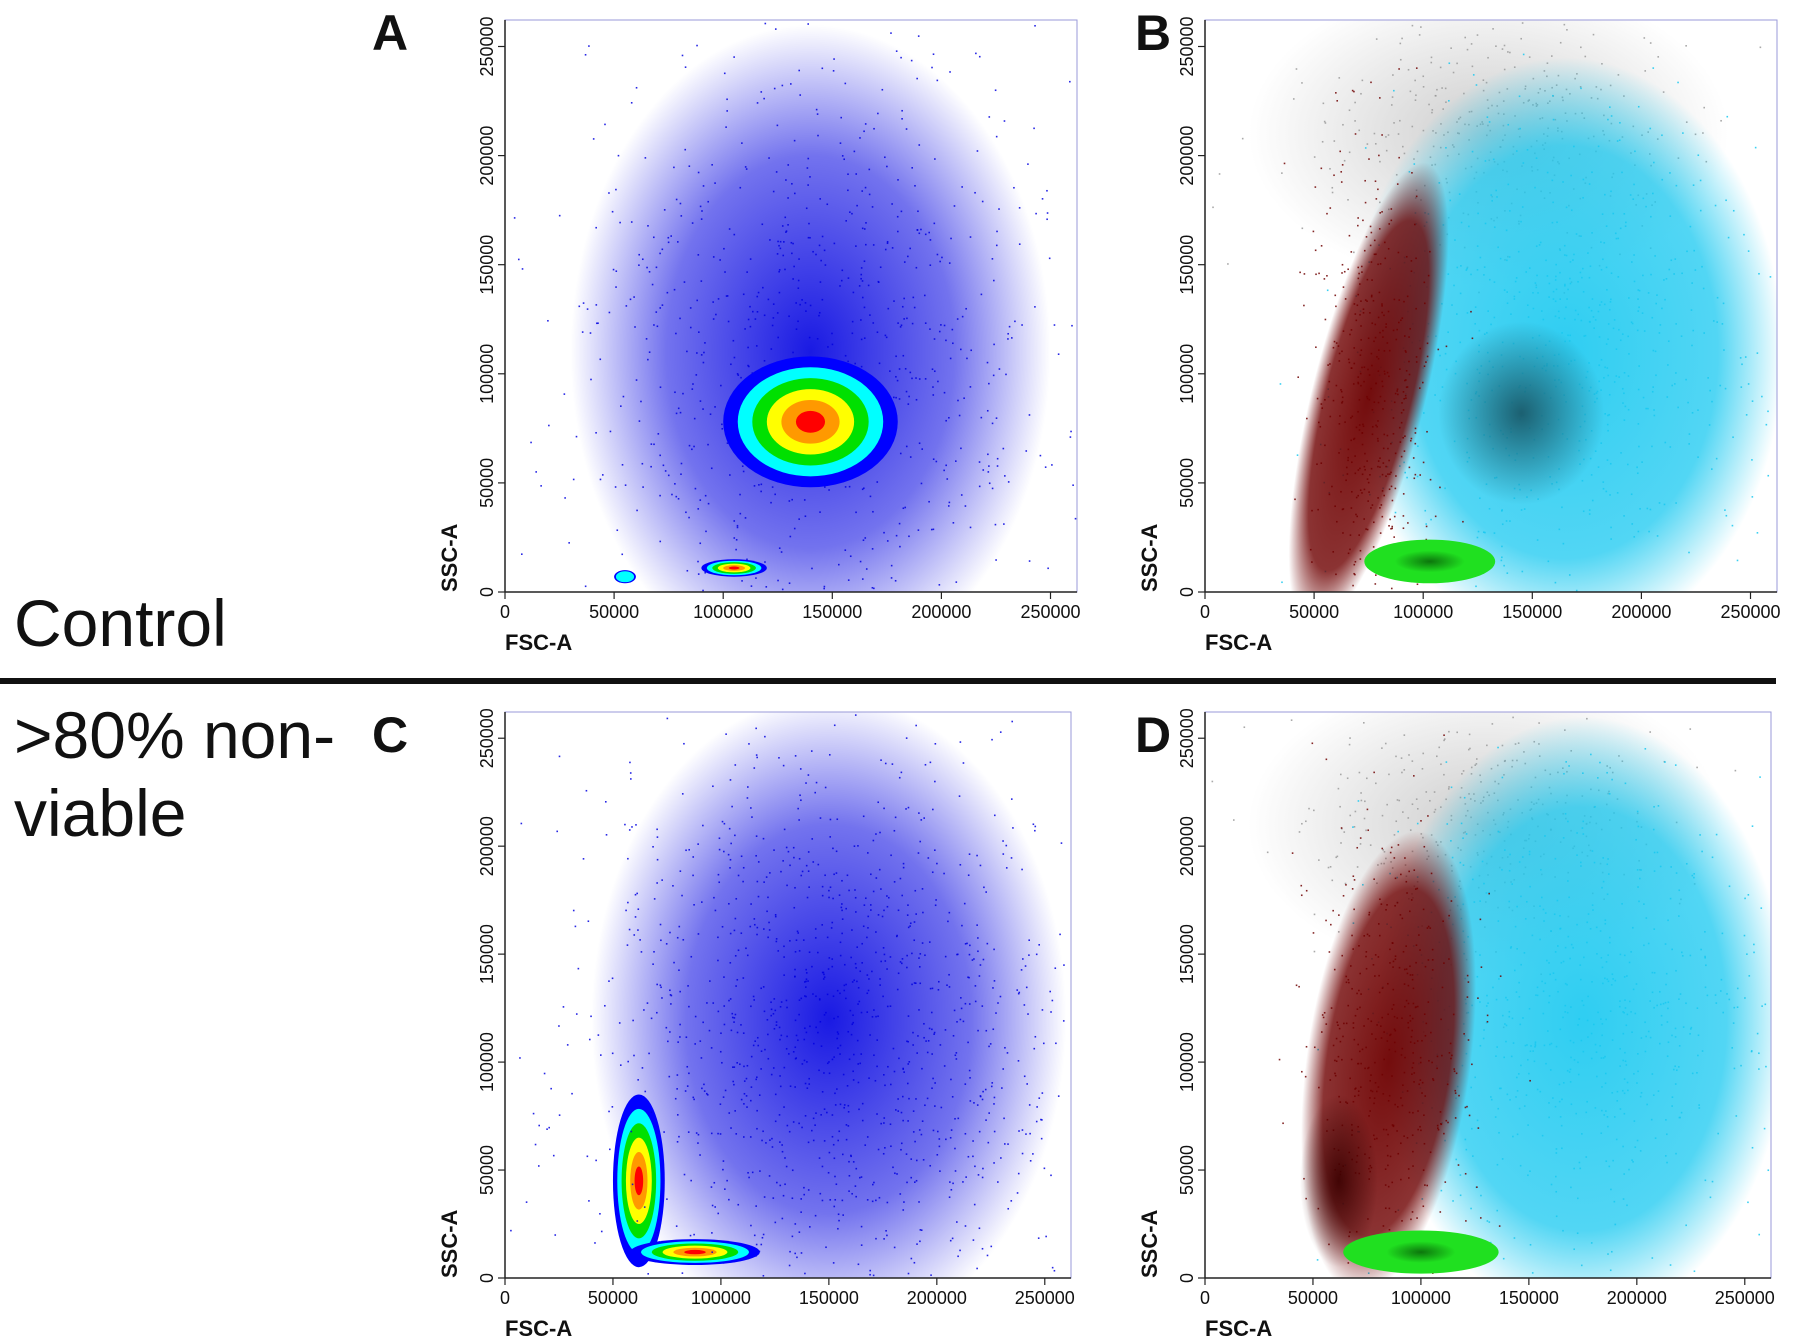 The image size is (1800, 1342). Describe the element at coordinates (1187, 1278) in the screenshot. I see `y-tick-label: 0` at that location.